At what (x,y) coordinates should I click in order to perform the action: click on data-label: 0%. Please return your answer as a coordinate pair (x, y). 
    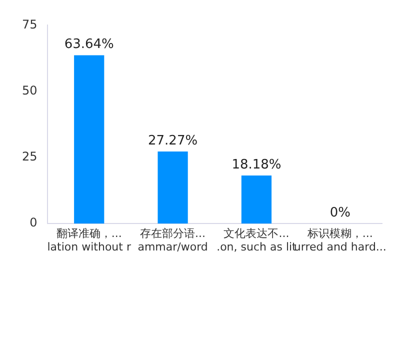
    Looking at the image, I should click on (340, 212).